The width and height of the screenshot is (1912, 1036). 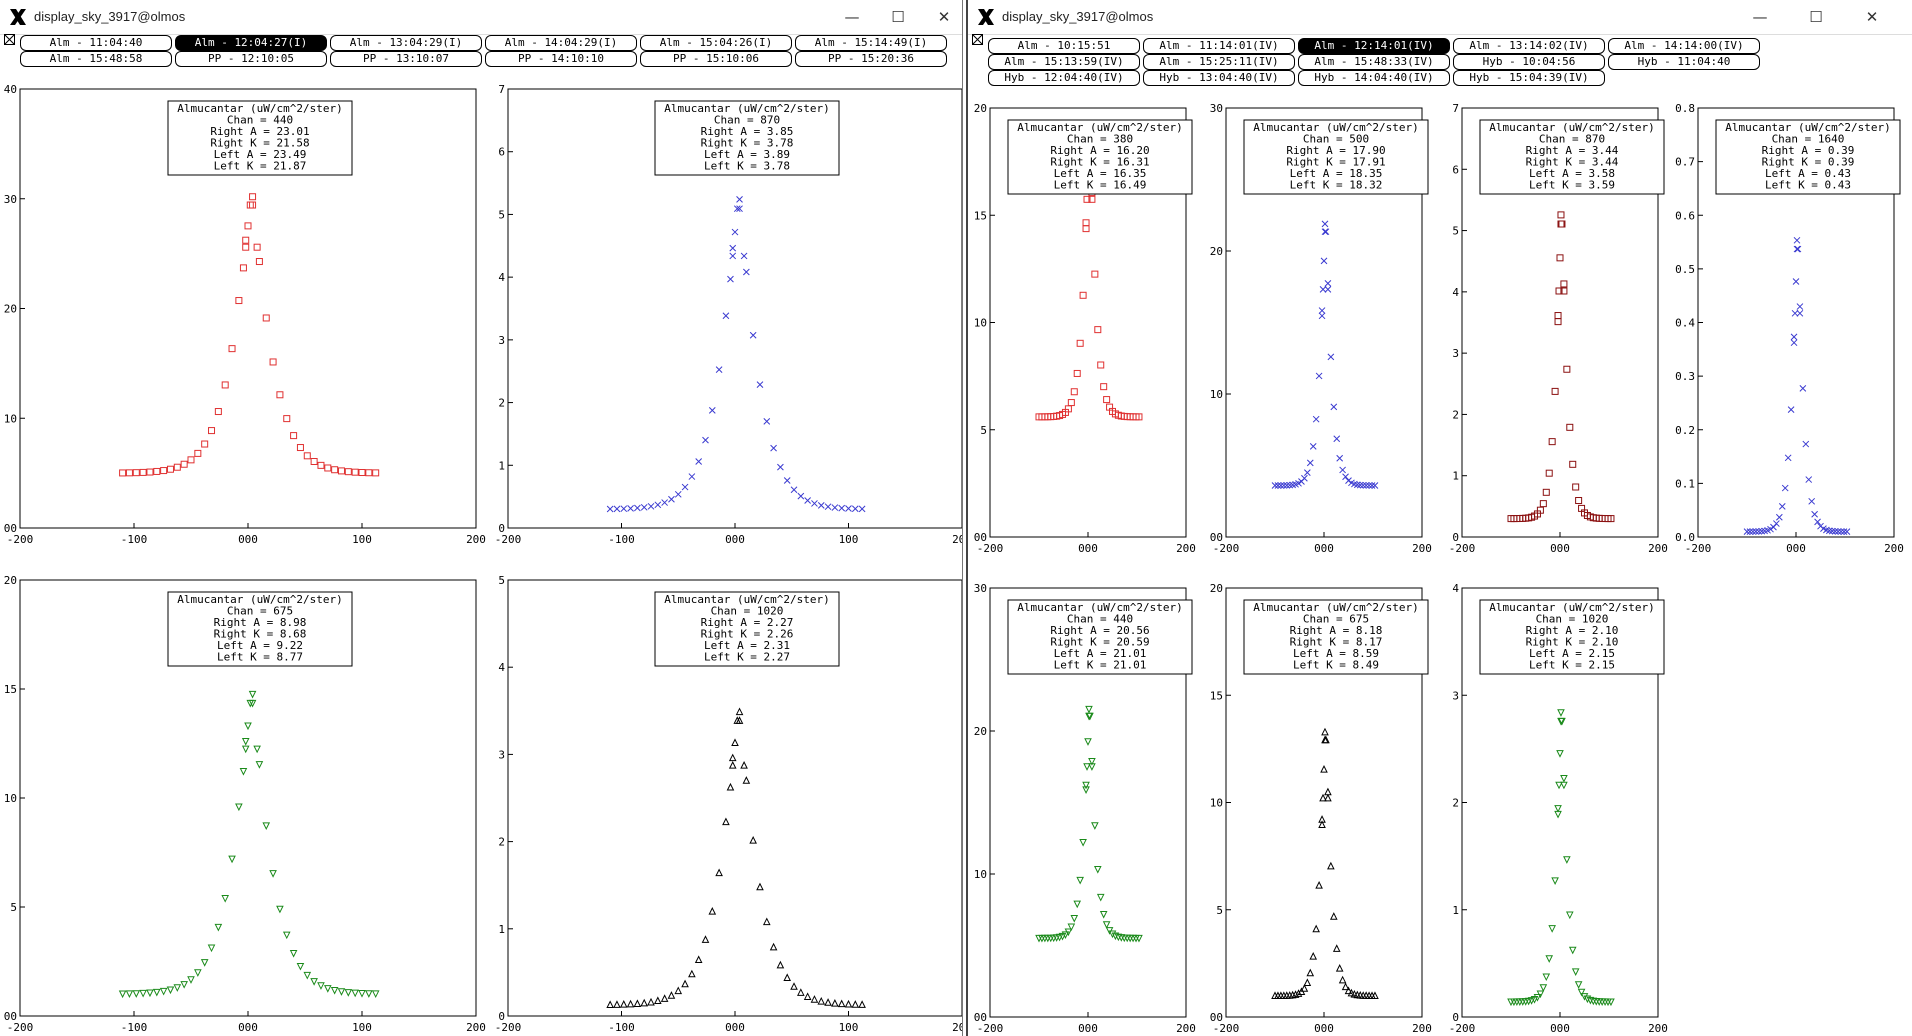 What do you see at coordinates (871, 43) in the screenshot?
I see `time-button: Alm - 15:14:49(I)` at bounding box center [871, 43].